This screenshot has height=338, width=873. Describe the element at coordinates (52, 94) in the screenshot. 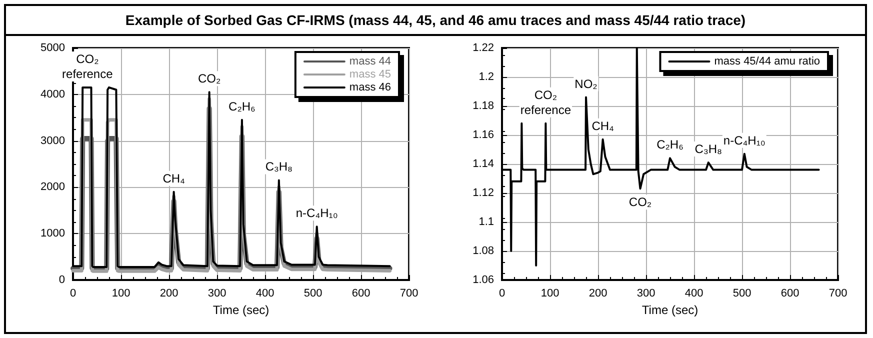

I see `y-tick-label: 4000` at that location.